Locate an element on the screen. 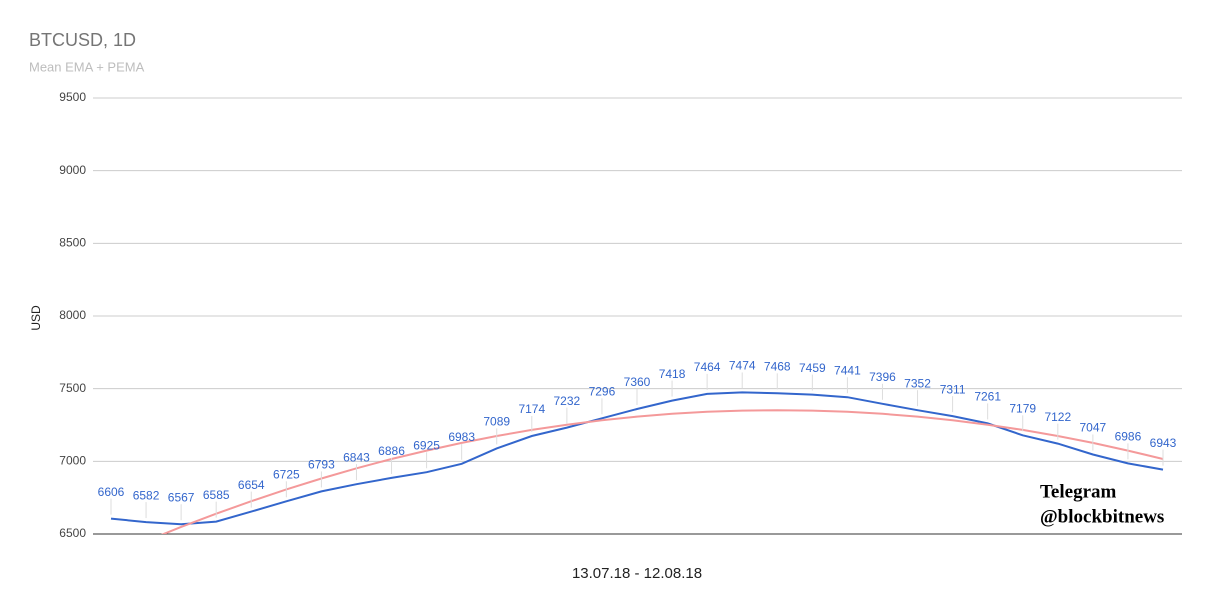 Image resolution: width=1213 pixels, height=611 pixels. data-label: 6654 is located at coordinates (251, 485).